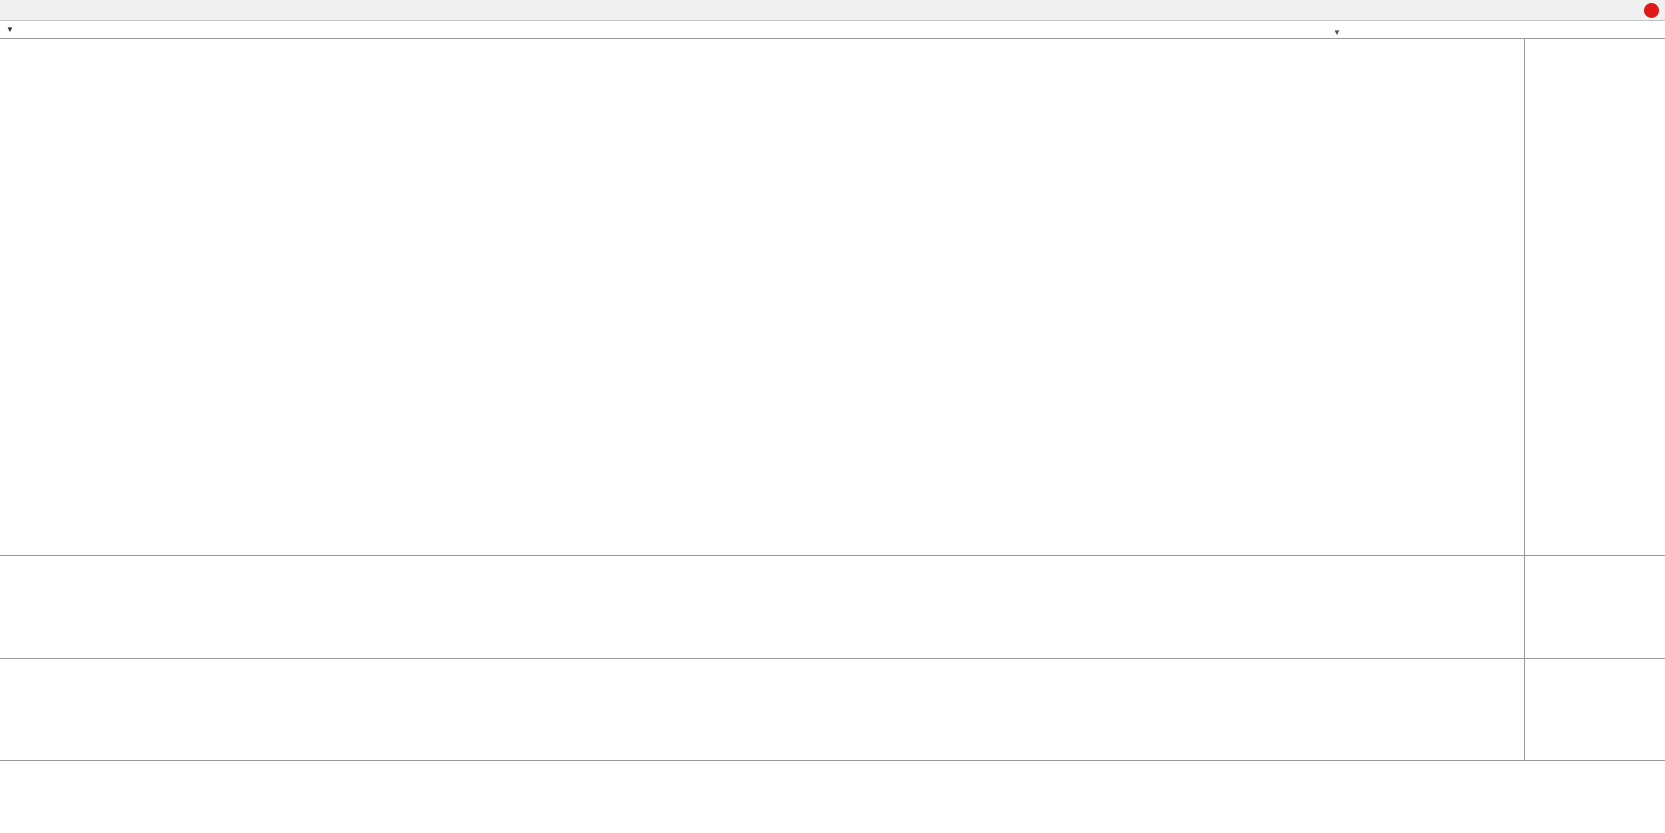  I want to click on notification-badge, so click(1651, 10).